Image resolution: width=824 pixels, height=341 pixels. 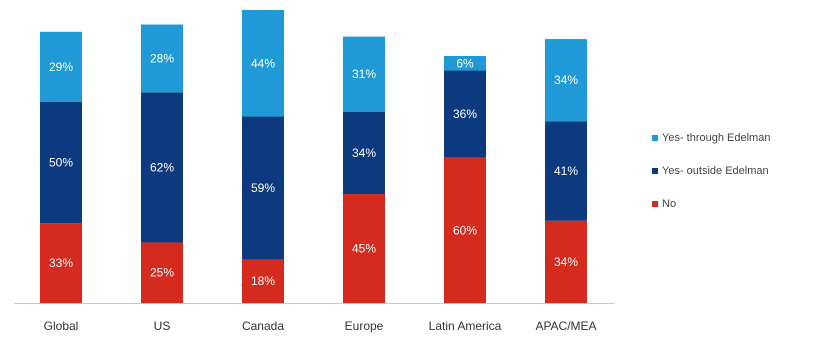 I want to click on segment-value-label: 33%, so click(x=61, y=263).